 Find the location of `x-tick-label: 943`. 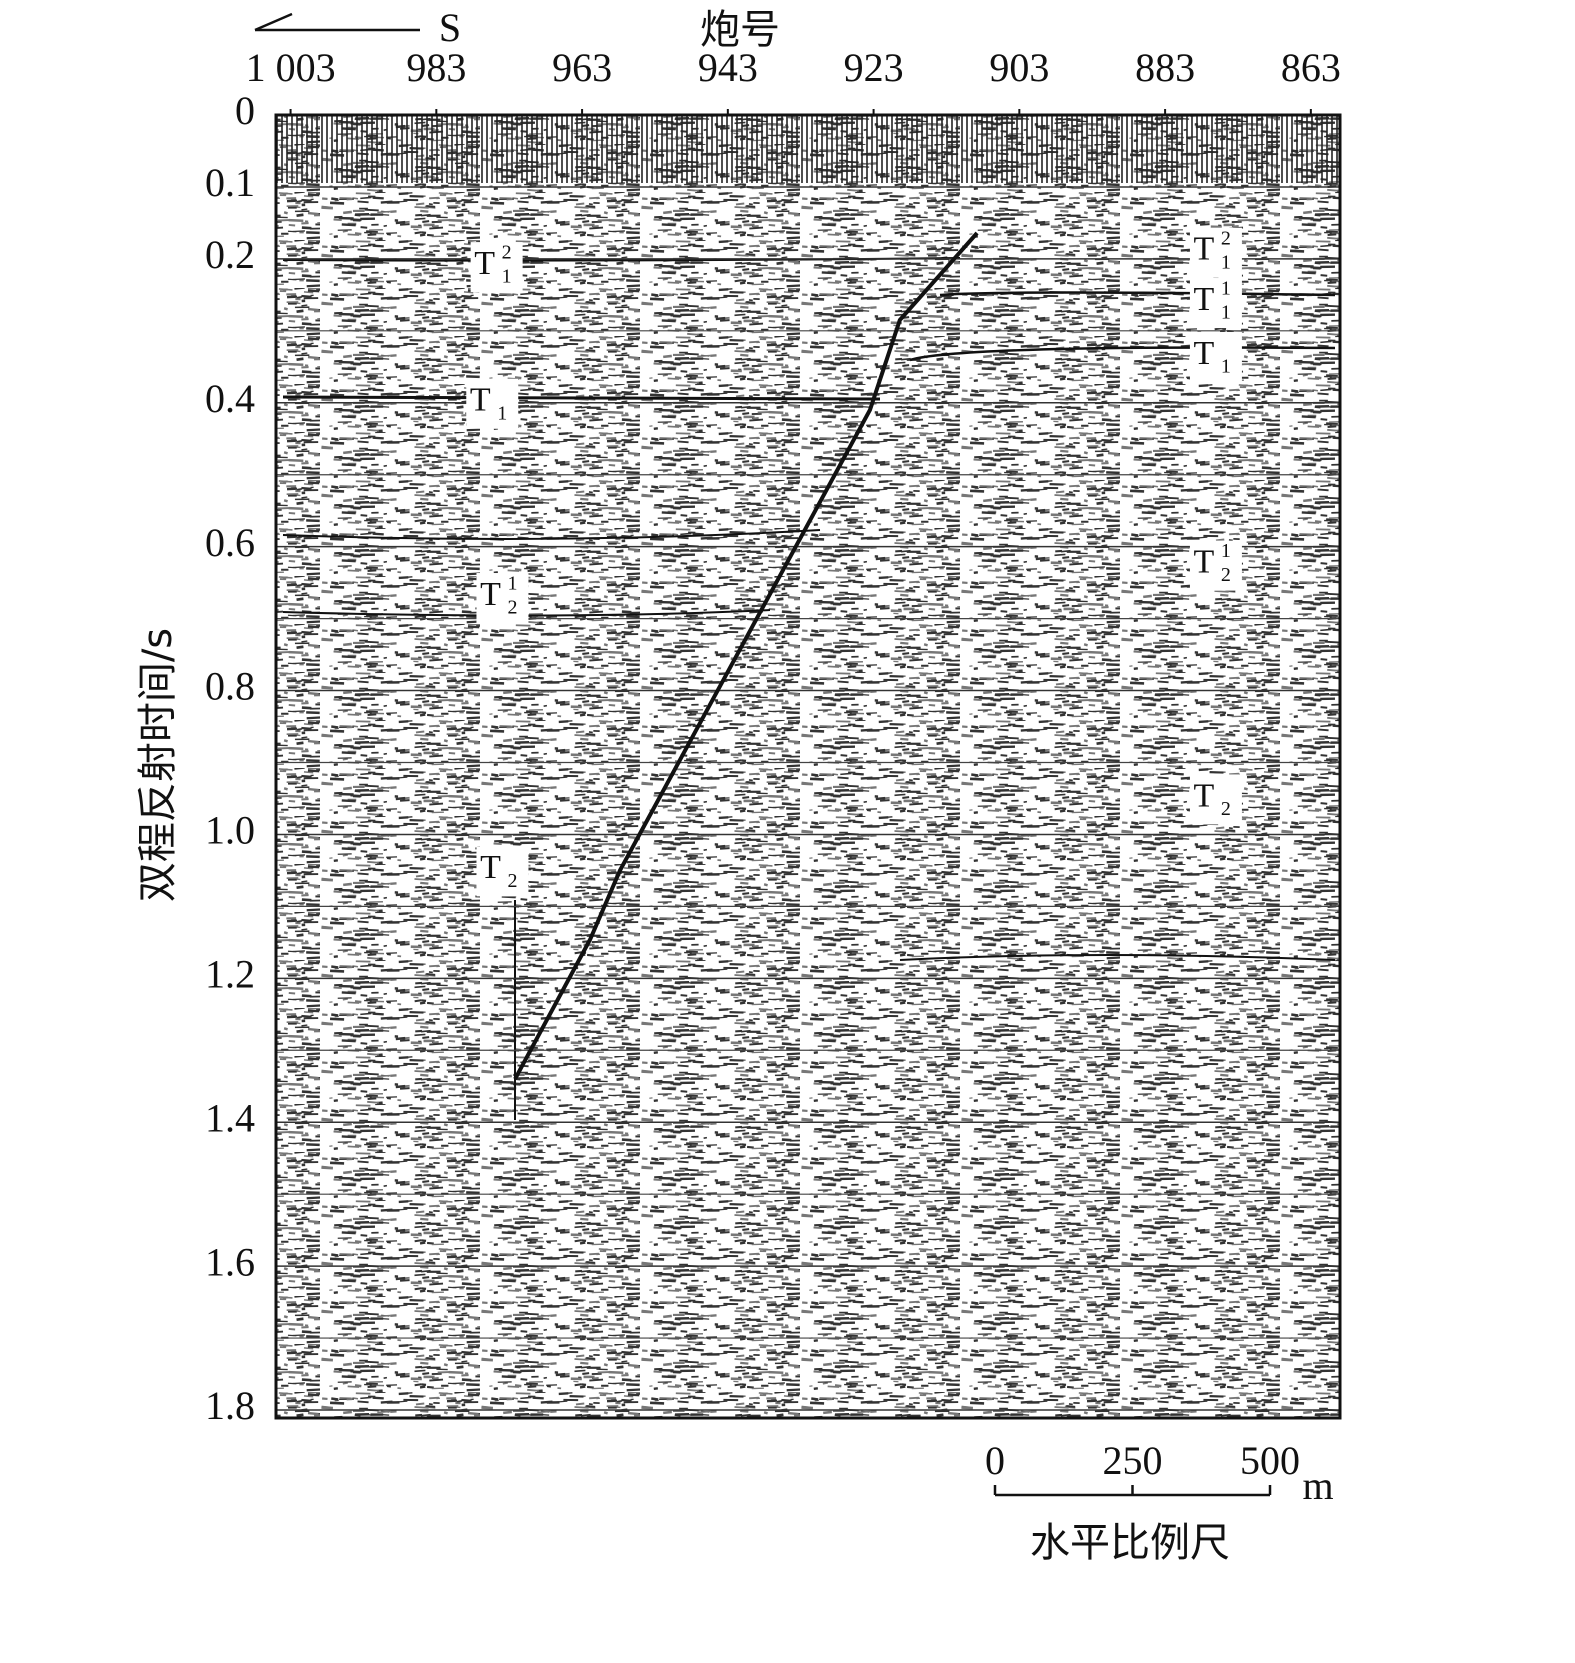

x-tick-label: 943 is located at coordinates (728, 67).